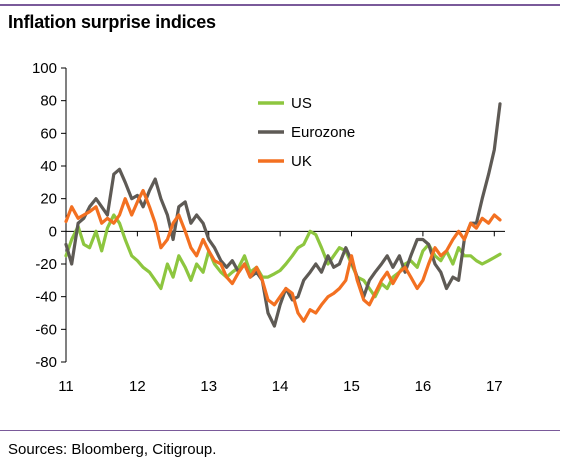 The image size is (571, 469). What do you see at coordinates (46, 264) in the screenshot?
I see `y-tick-label: -20` at bounding box center [46, 264].